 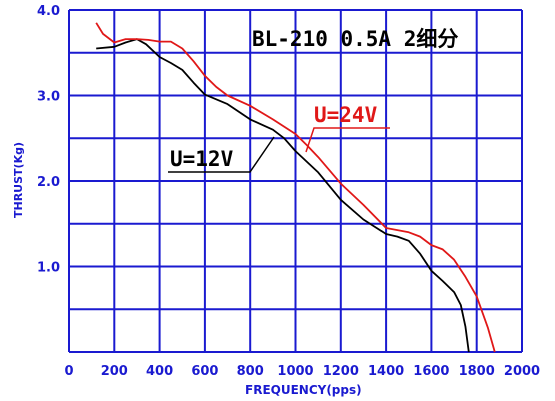 What do you see at coordinates (341, 371) in the screenshot?
I see `x-tick-label: 1200` at bounding box center [341, 371].